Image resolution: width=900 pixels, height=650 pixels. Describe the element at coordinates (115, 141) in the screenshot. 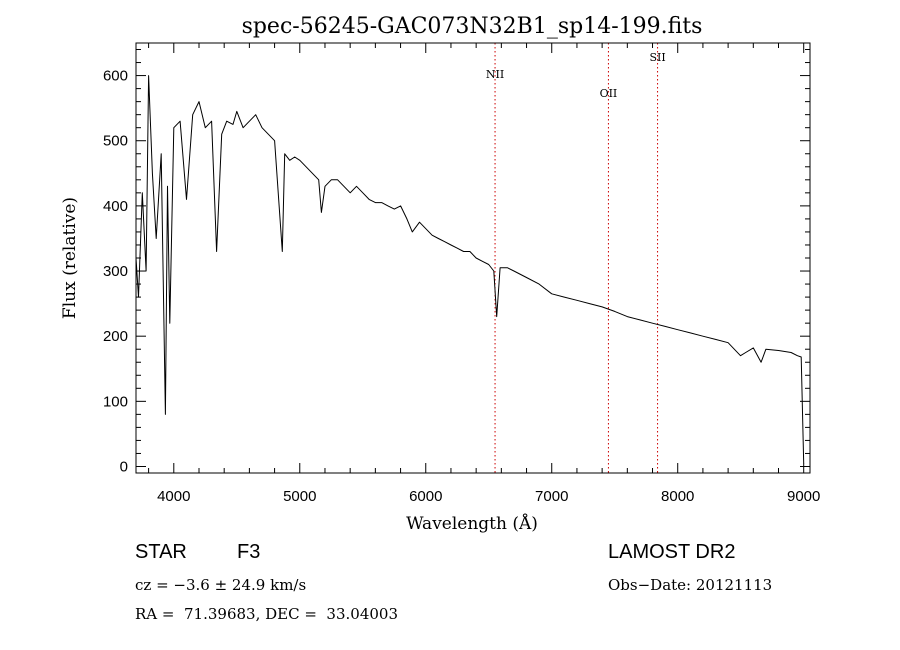

I see `y-tick-label: 500` at that location.